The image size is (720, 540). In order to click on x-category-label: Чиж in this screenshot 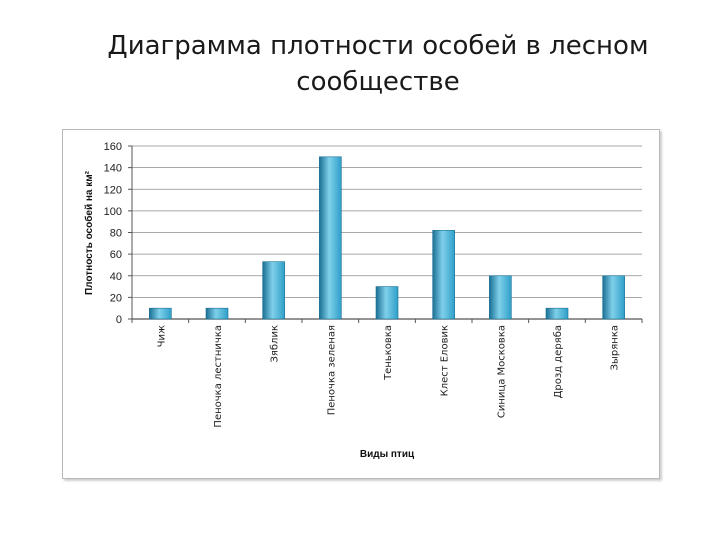, I will do `click(161, 336)`.